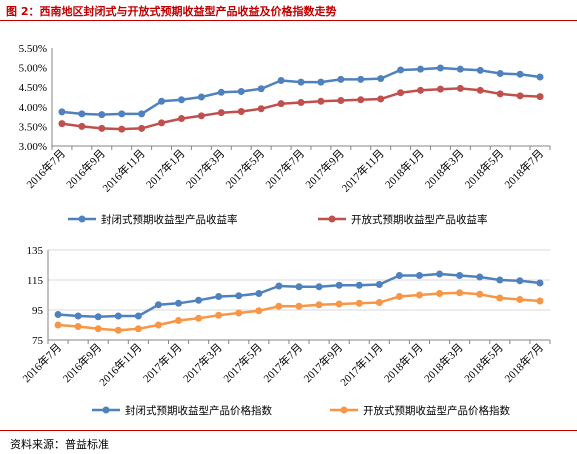 This screenshot has height=454, width=577. What do you see at coordinates (288, 430) in the screenshot?
I see `source-rule` at bounding box center [288, 430].